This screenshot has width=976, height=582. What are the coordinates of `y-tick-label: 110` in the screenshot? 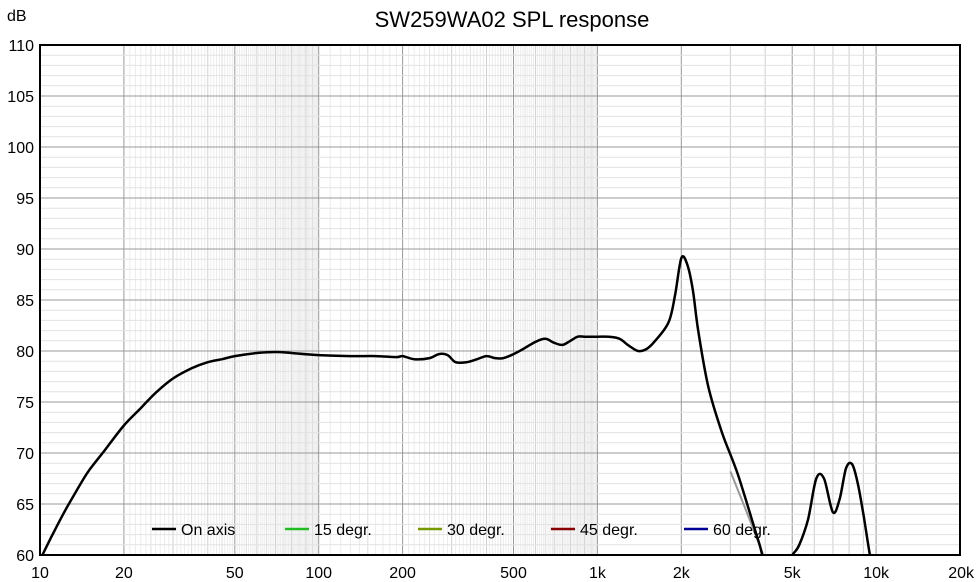 It's located at (21, 46).